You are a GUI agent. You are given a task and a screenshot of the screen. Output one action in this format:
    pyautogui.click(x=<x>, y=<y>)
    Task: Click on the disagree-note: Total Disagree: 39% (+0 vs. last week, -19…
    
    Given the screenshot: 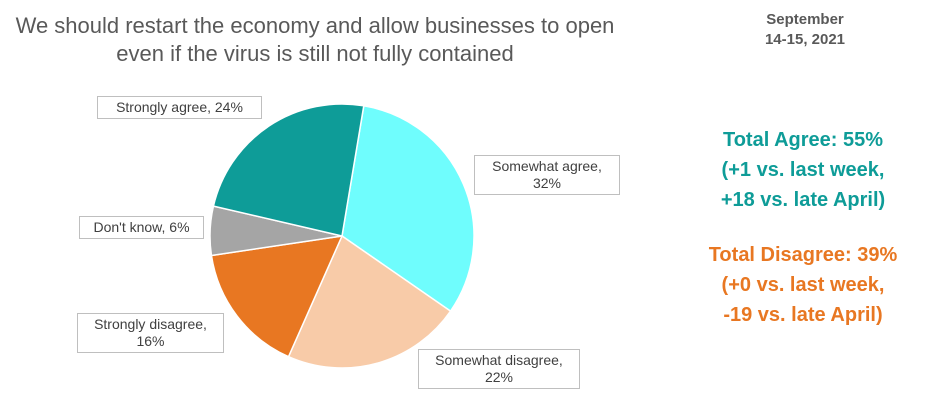 What is the action you would take?
    pyautogui.click(x=803, y=285)
    